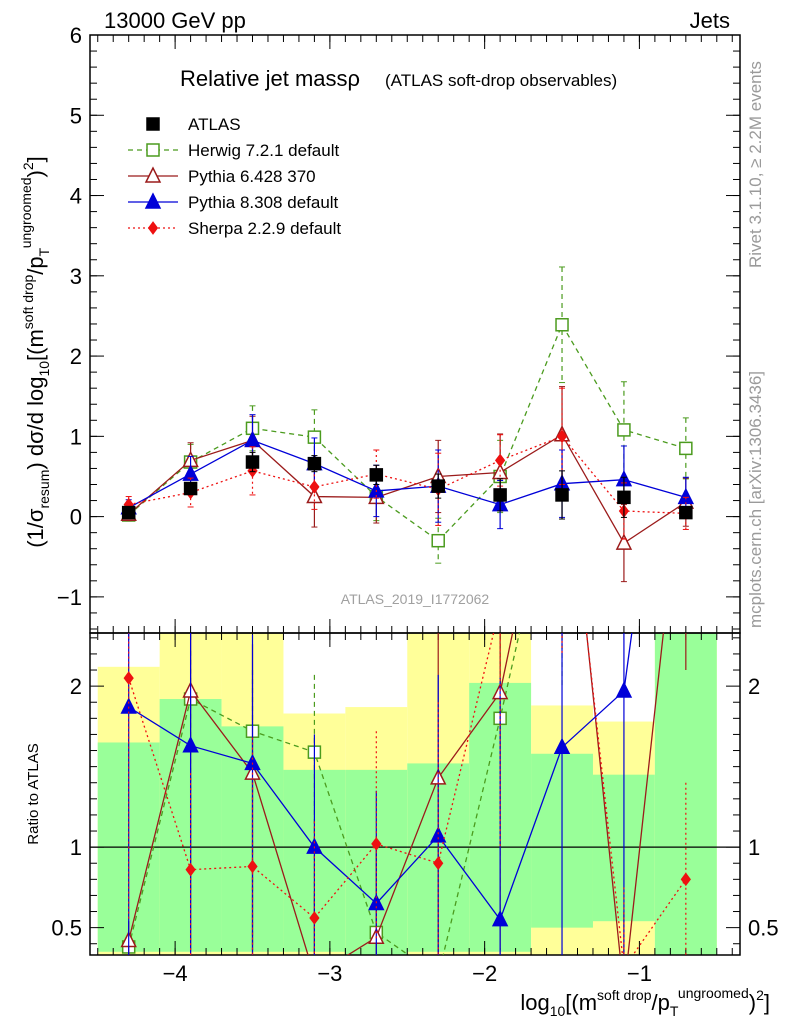  I want to click on series-sherpa-2-2-9-default, so click(407, 463).